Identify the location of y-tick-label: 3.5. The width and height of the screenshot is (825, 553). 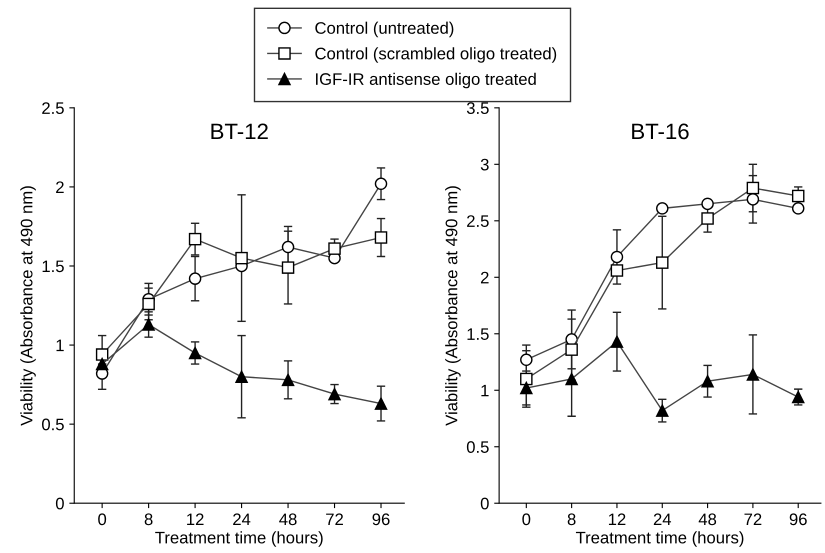
(477, 108).